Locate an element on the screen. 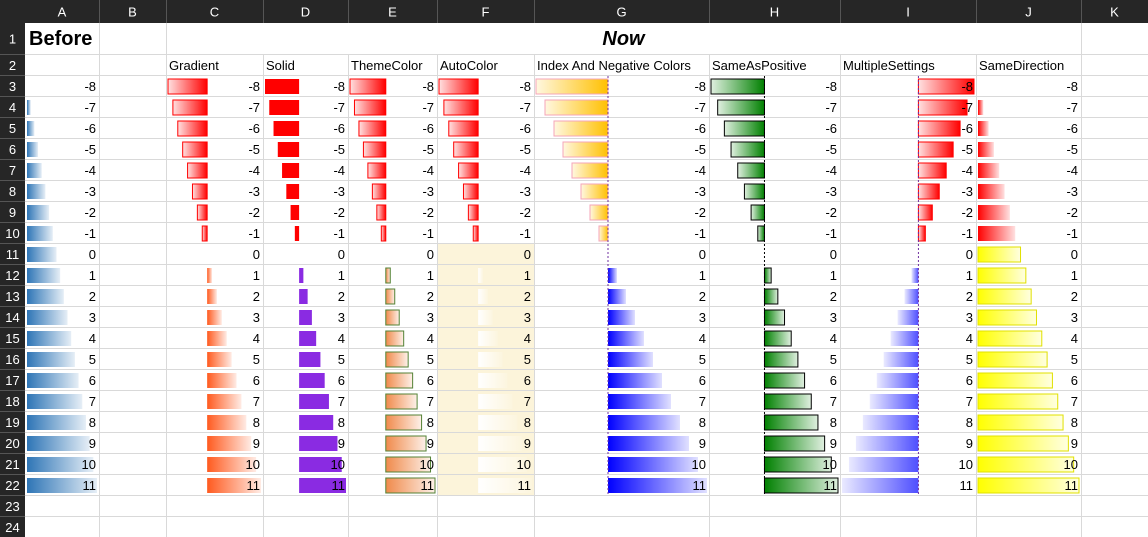 The width and height of the screenshot is (1148, 537). column-header: C is located at coordinates (214, 12).